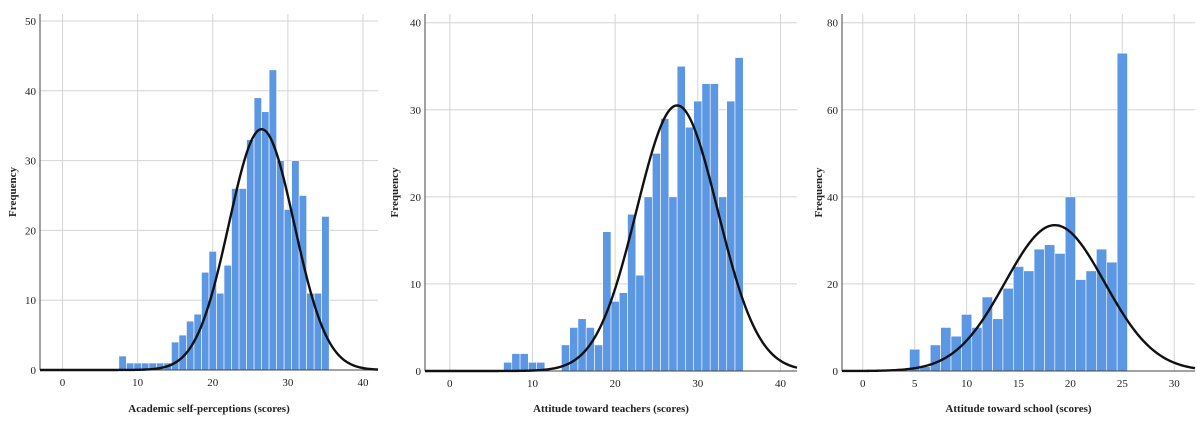 The image size is (1197, 423). Describe the element at coordinates (611, 409) in the screenshot. I see `x-axis-label: Attitude toward teachers (scores)` at that location.